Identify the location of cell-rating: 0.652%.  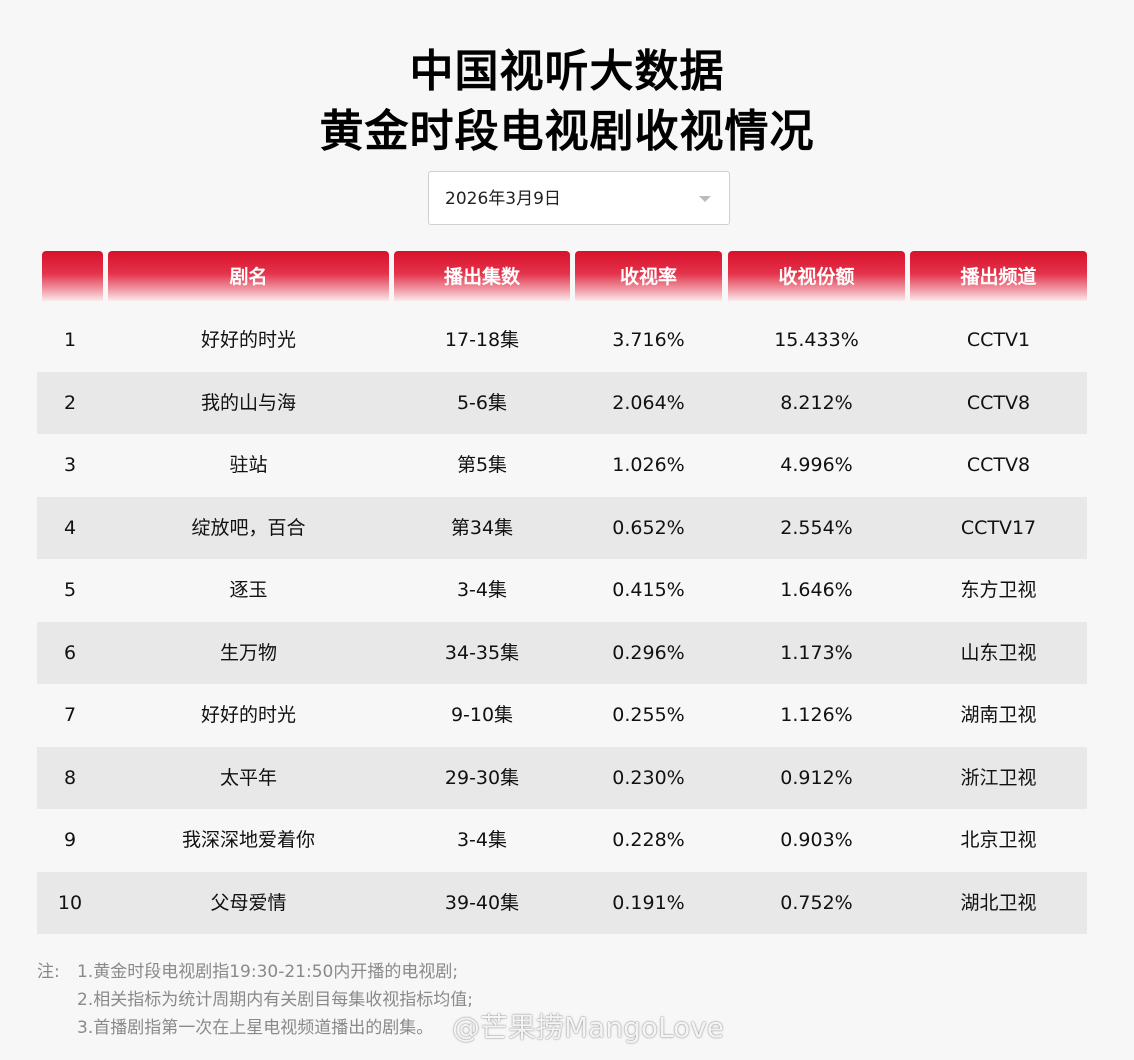
(648, 527).